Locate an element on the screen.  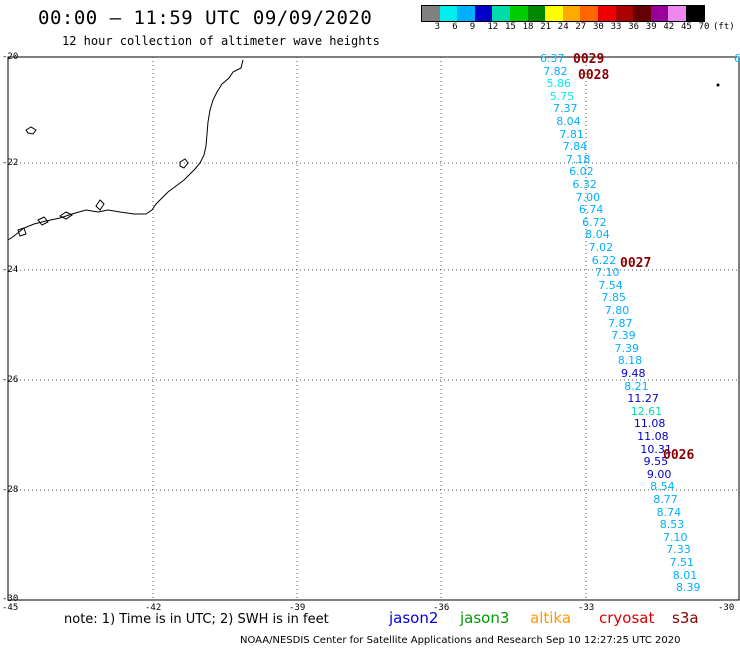
wave-height-value: 7.33 is located at coordinates (678, 550).